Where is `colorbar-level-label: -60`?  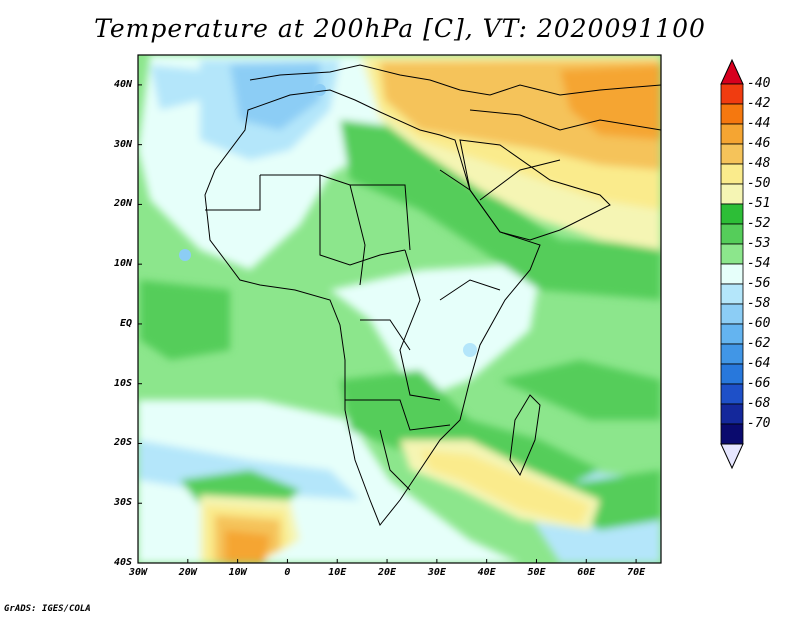 colorbar-level-label: -60 is located at coordinates (759, 323).